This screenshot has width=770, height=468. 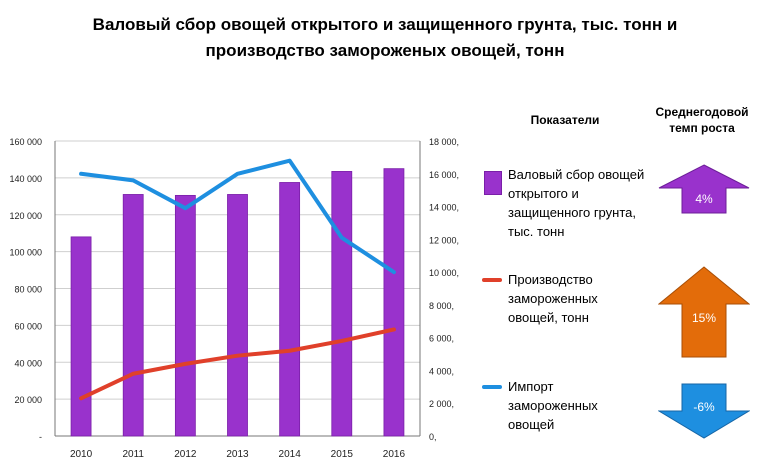 What do you see at coordinates (342, 454) in the screenshot?
I see `x-tick-label: 2015` at bounding box center [342, 454].